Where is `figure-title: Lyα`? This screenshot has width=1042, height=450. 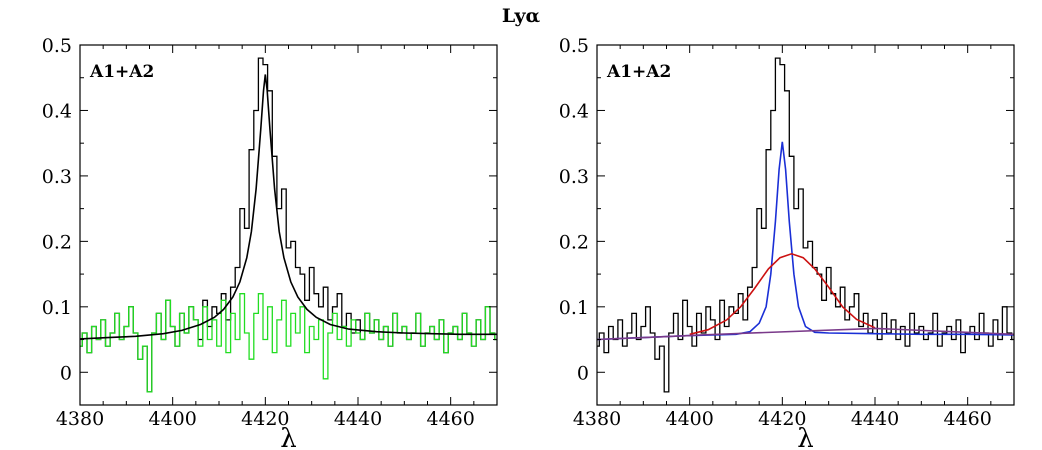 figure-title: Lyα is located at coordinates (521, 16).